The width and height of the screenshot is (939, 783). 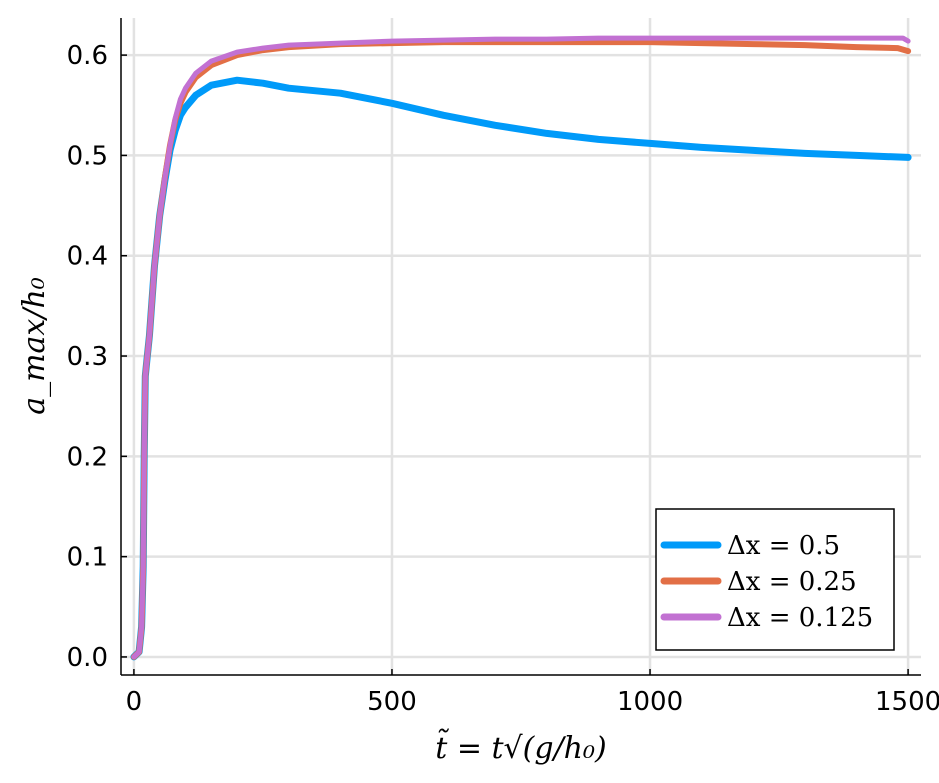 I want to click on x-tick-label: 0, so click(x=134, y=702).